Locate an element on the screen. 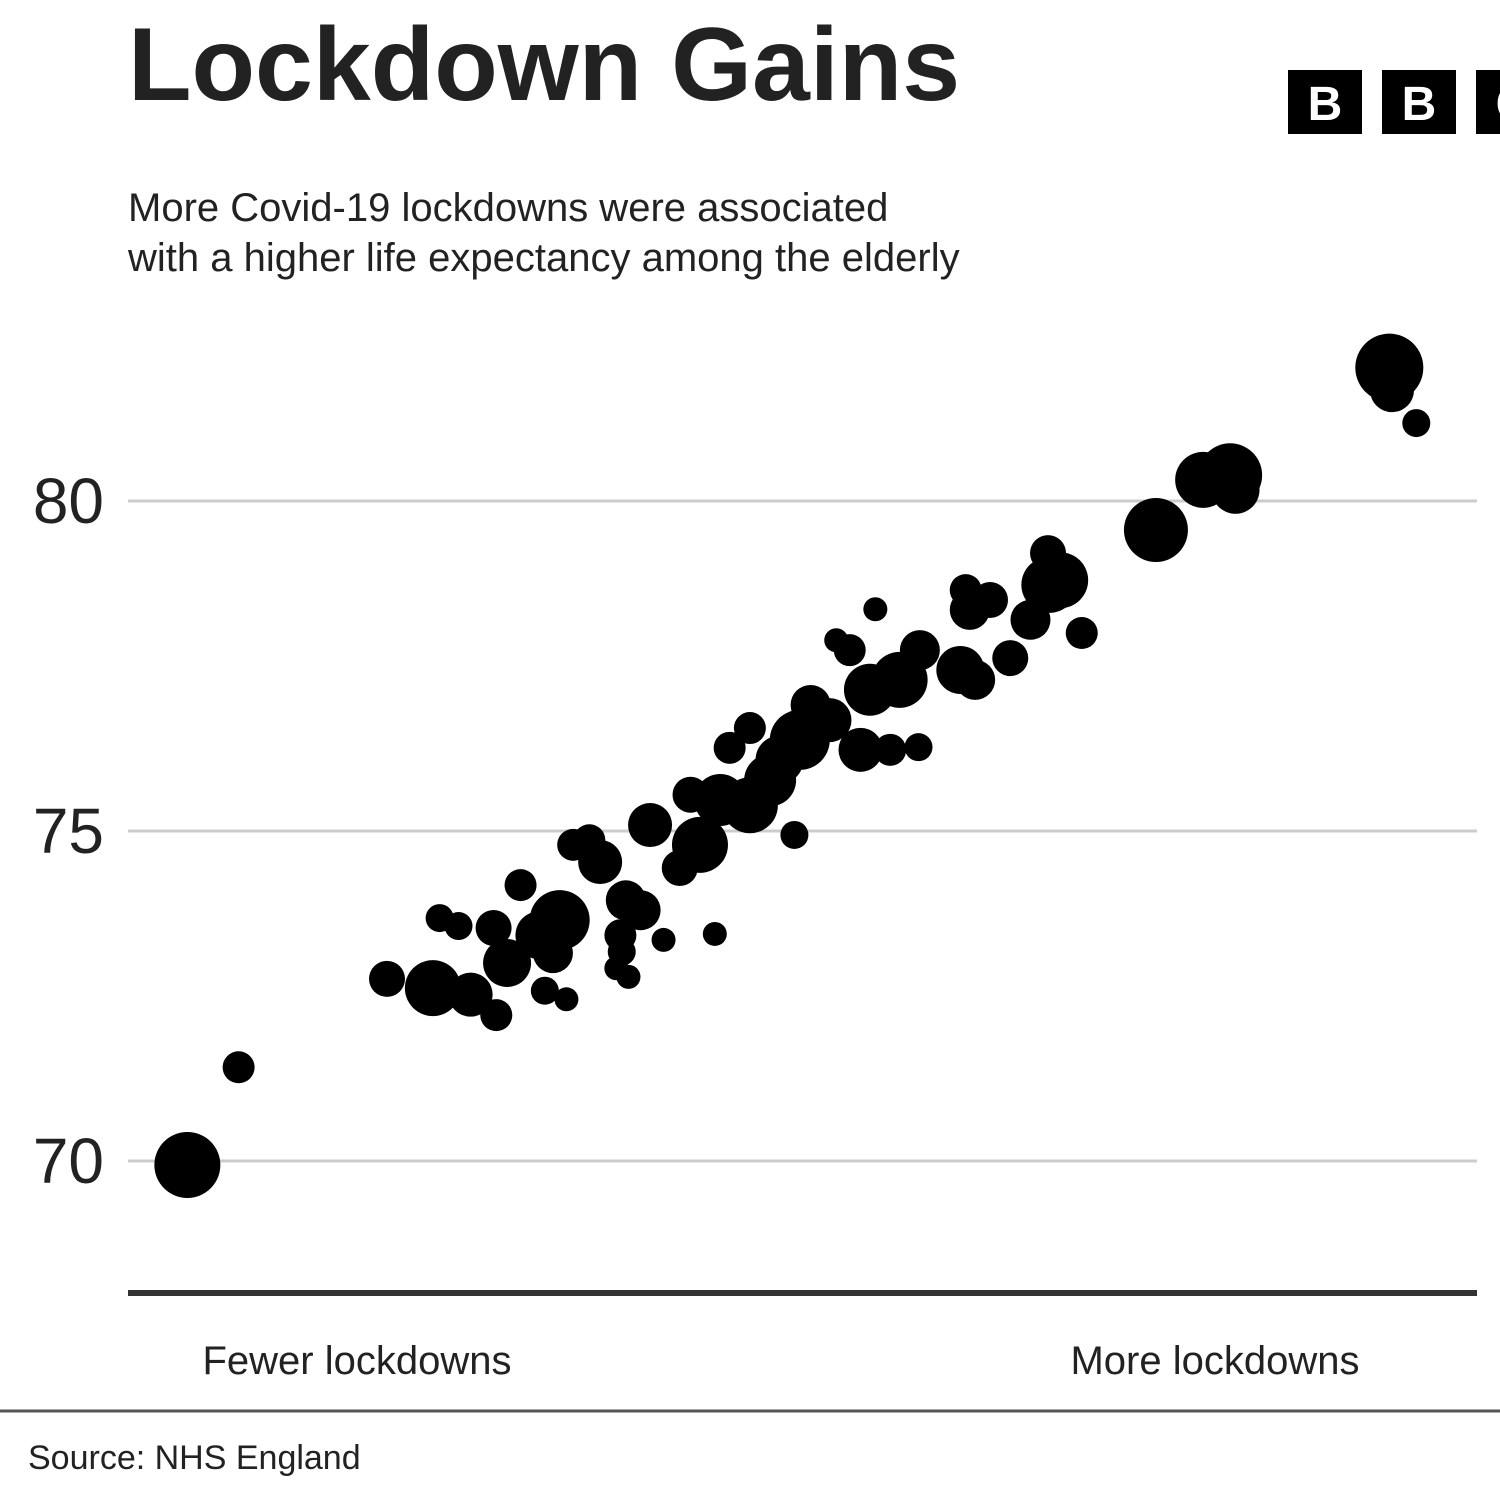 The height and width of the screenshot is (1500, 1500). logo-letter: C is located at coordinates (1498, 104).